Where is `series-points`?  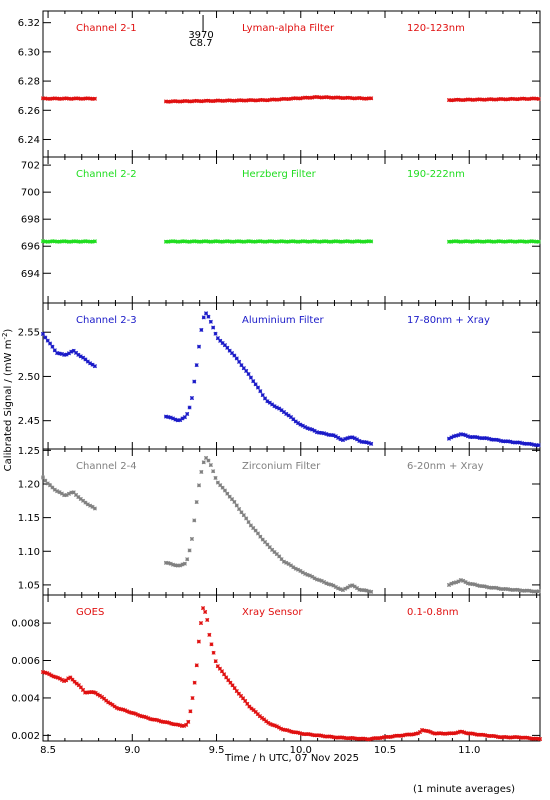 series-points is located at coordinates (290, 99).